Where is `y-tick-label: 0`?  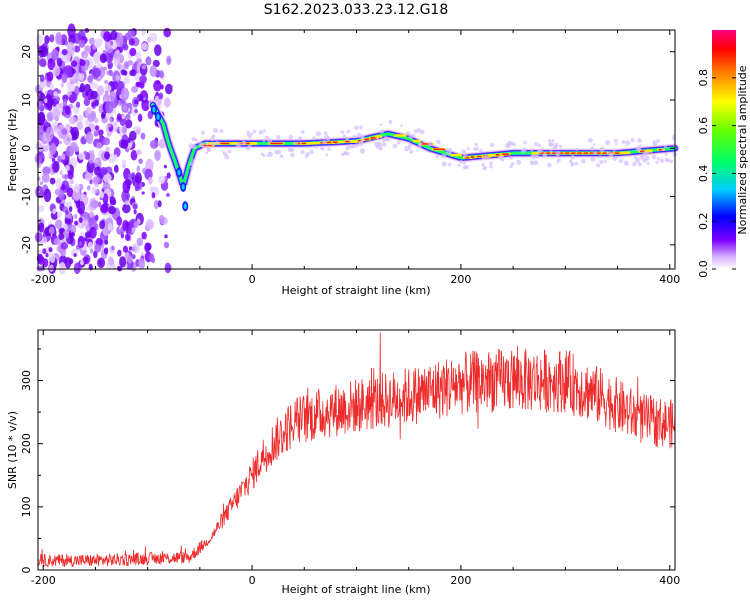 y-tick-label: 0 is located at coordinates (26, 570).